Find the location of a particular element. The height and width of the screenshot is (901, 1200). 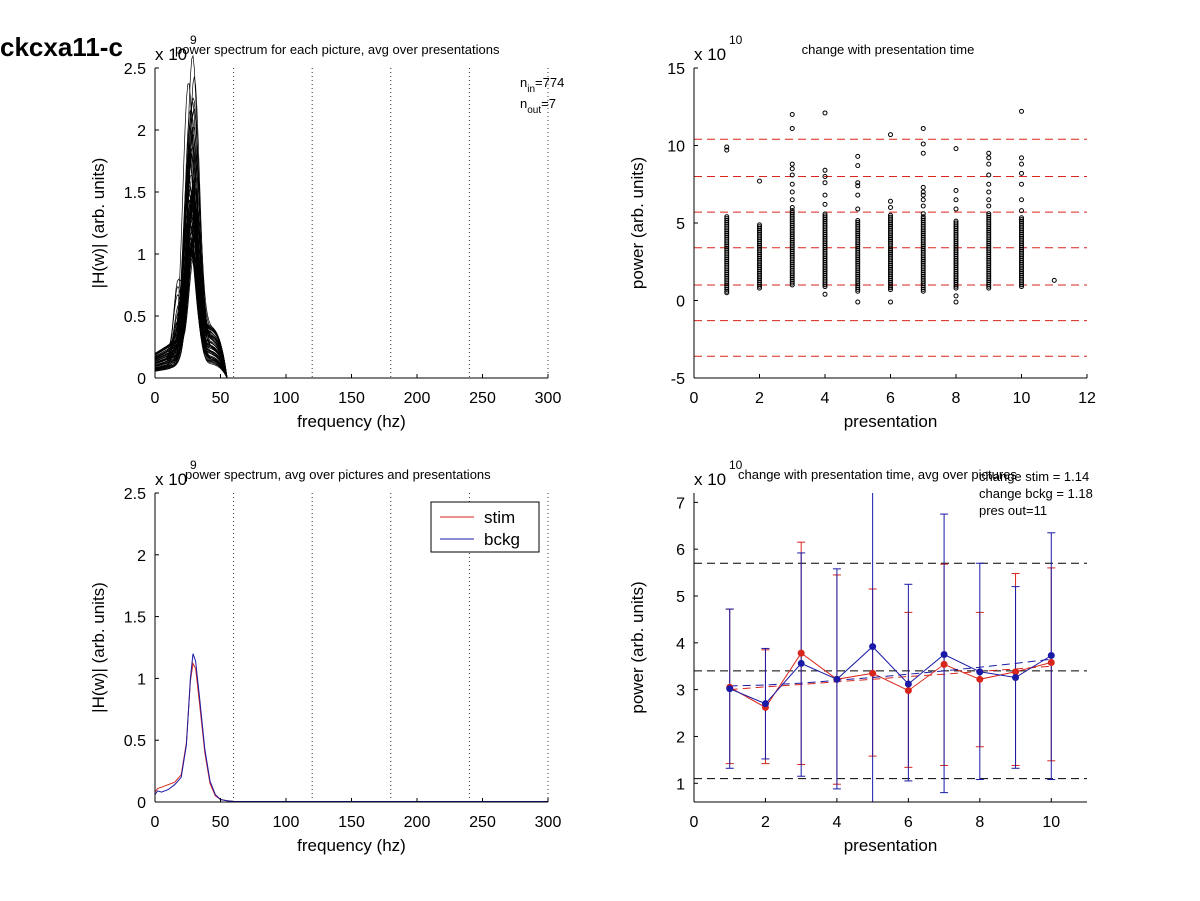

p2-xtick-label: 6 is located at coordinates (890, 398).